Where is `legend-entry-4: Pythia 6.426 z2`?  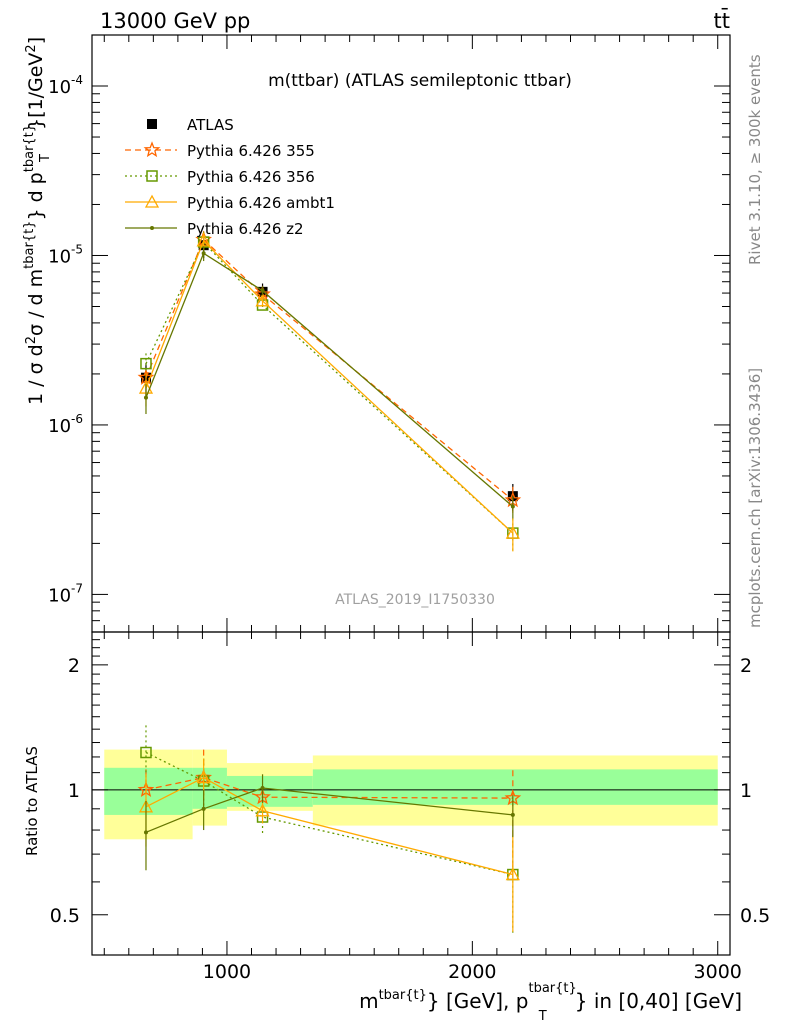 legend-entry-4: Pythia 6.426 z2 is located at coordinates (214, 229).